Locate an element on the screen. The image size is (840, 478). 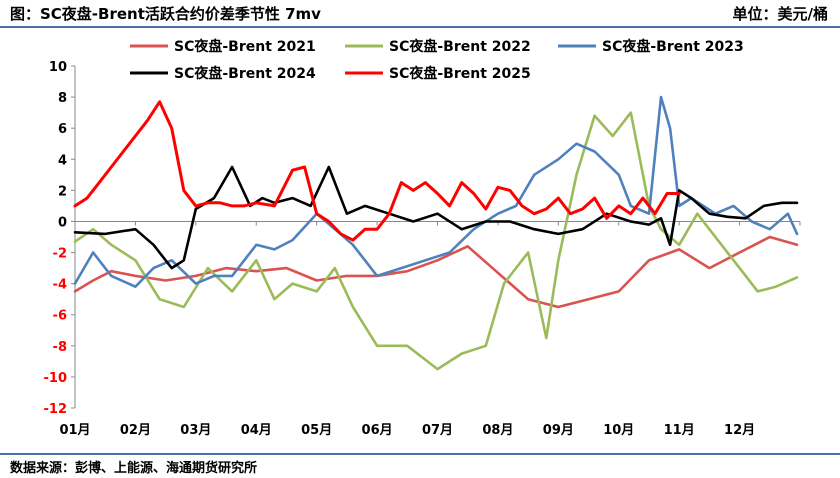
chart-title: 图：SC夜盘-Brent活跃合约价差季节性 7mv is located at coordinates (165, 14).